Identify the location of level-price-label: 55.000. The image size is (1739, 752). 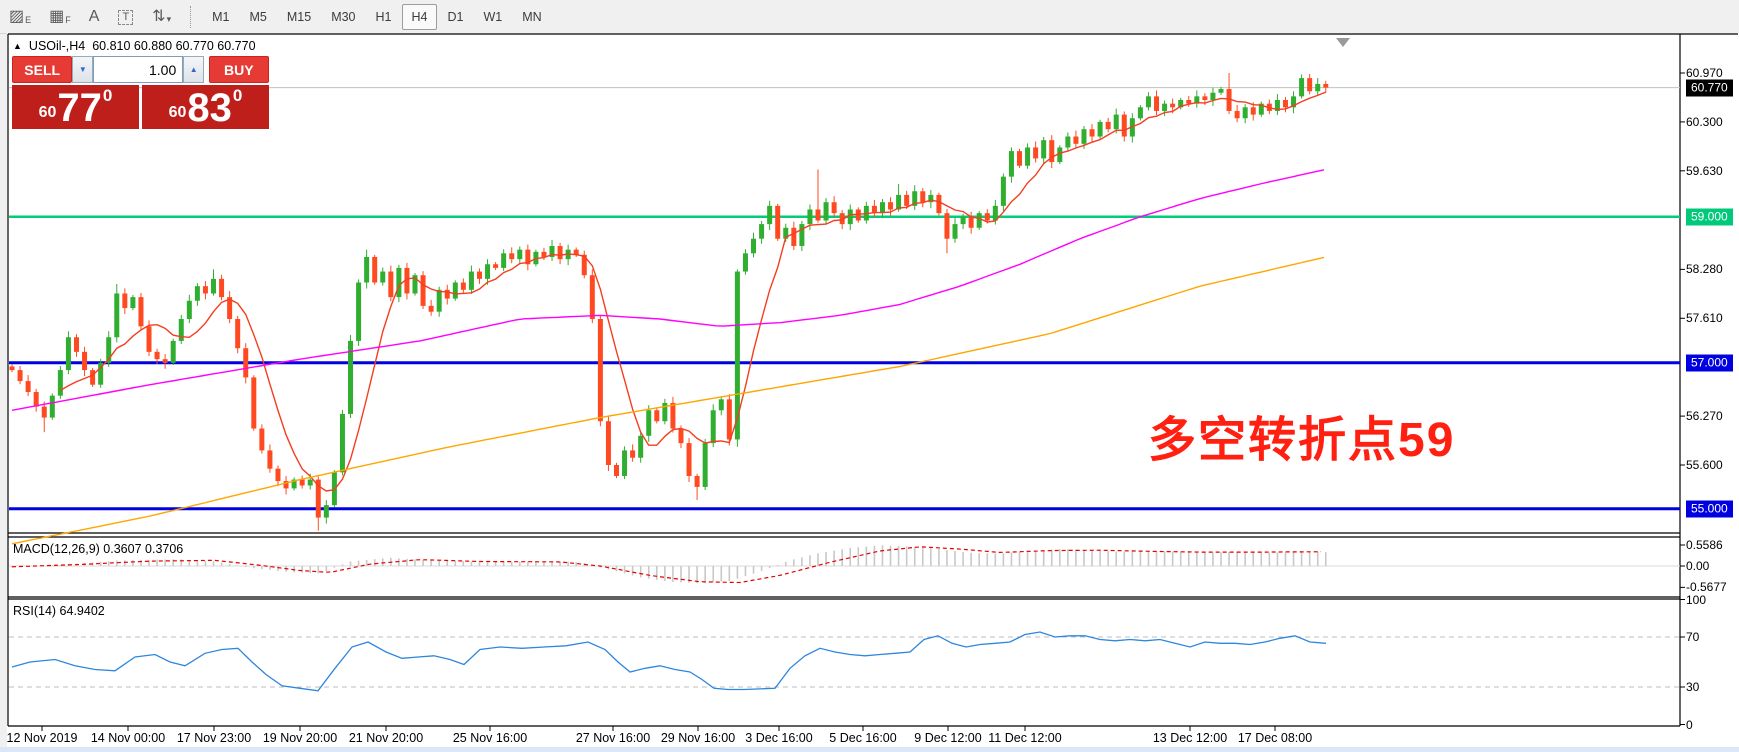
(1709, 509).